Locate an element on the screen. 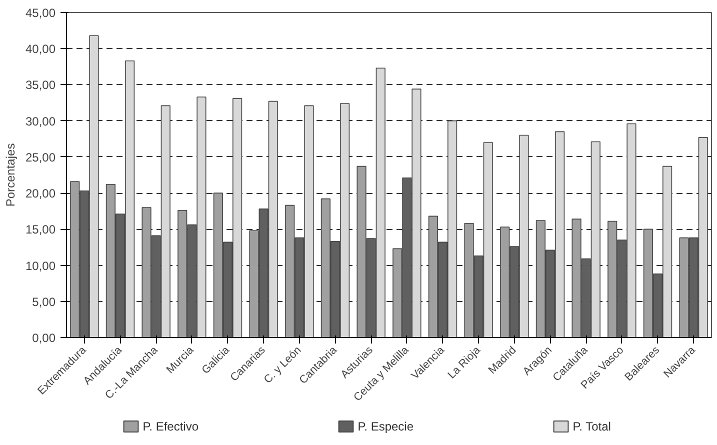 Image resolution: width=717 pixels, height=445 pixels. legend-label: P. Especie is located at coordinates (386, 427).